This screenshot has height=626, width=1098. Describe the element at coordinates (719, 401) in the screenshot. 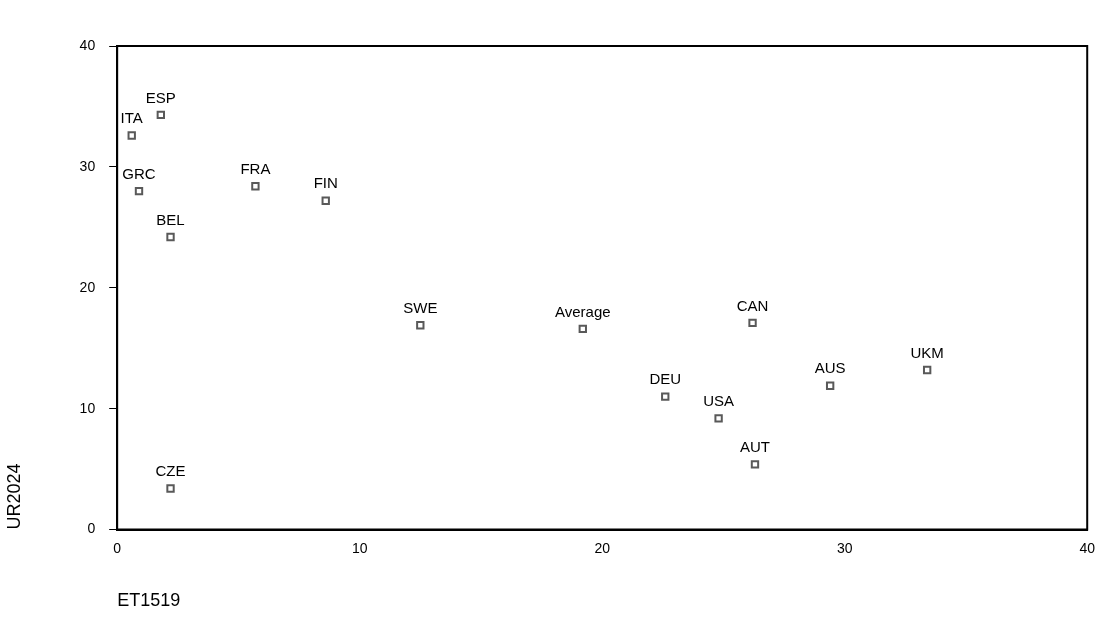

I see `annotation: USA` at that location.